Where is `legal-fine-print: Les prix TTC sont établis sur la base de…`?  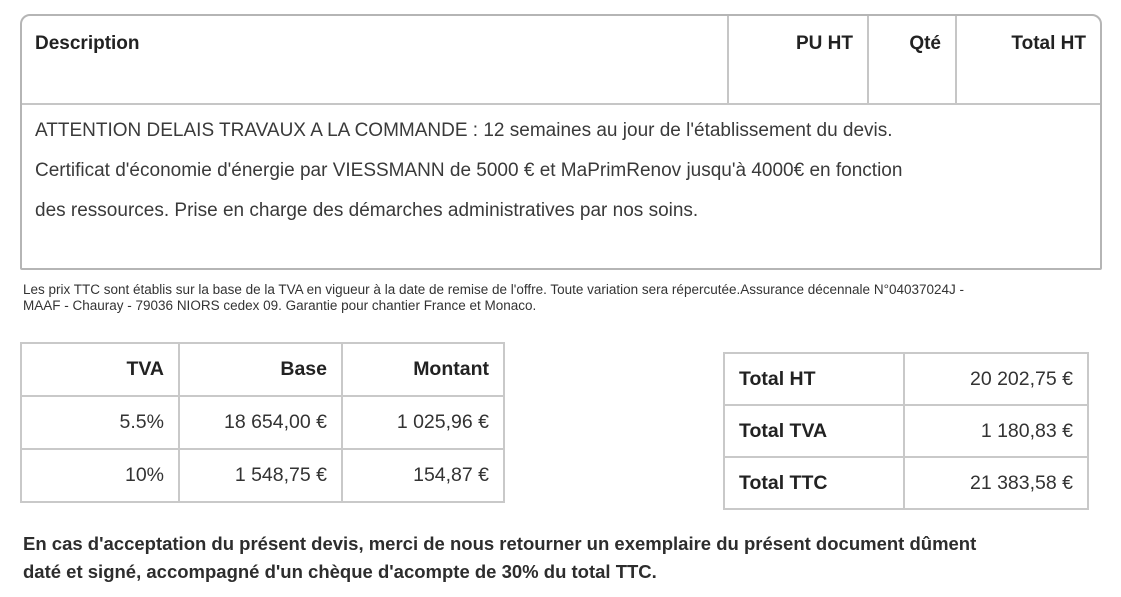
legal-fine-print: Les prix TTC sont établis sur la base de… is located at coordinates (558, 298).